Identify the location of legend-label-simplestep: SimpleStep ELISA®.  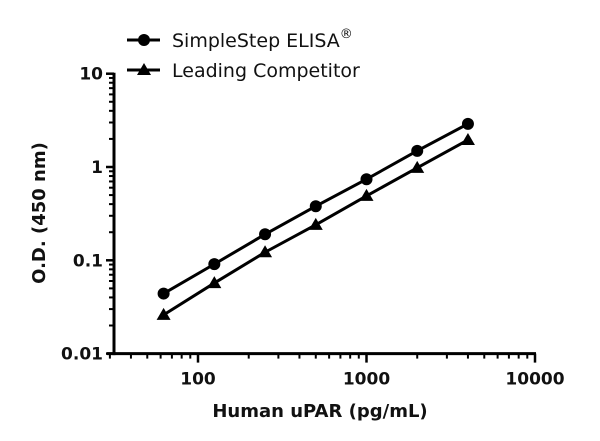
(262, 39).